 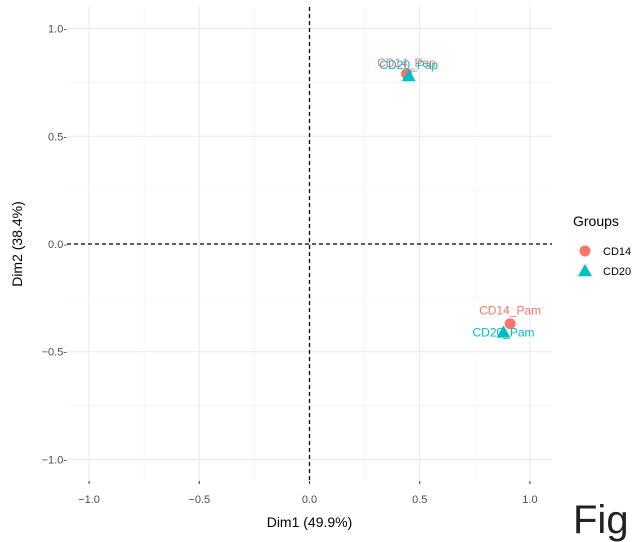 I want to click on y-tick-label: 0.5‐, so click(x=57, y=137).